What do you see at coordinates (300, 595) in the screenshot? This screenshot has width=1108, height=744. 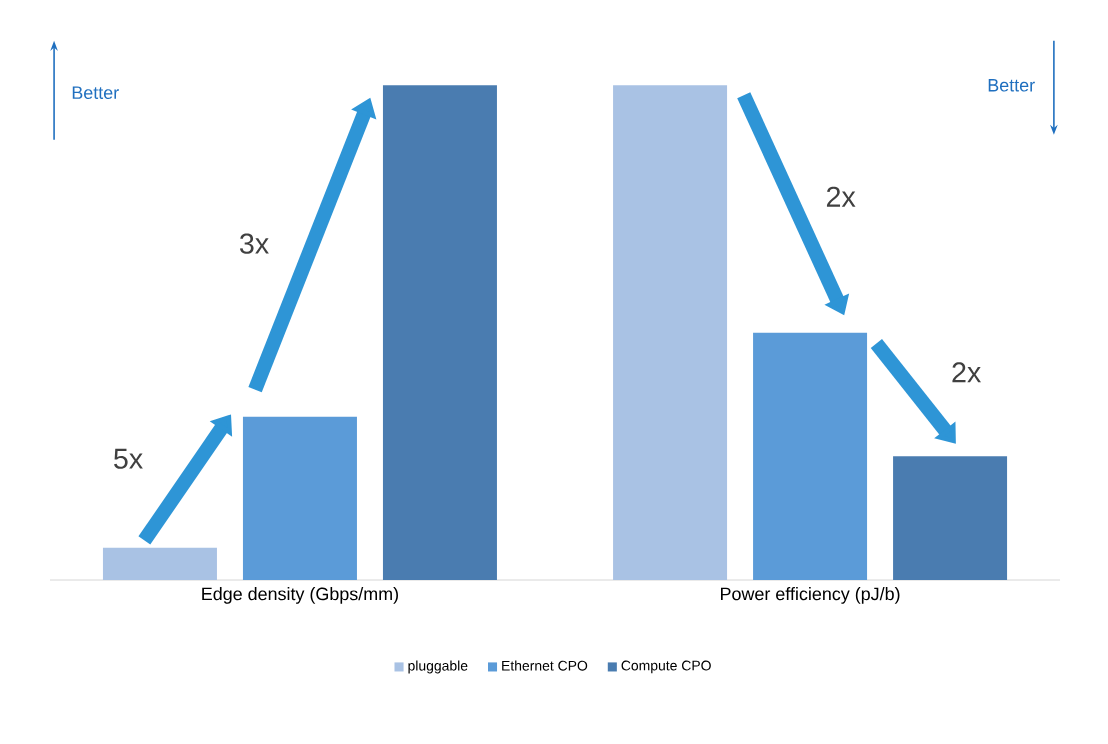 I see `x-tick-label: Edge density (Gbps/mm)` at bounding box center [300, 595].